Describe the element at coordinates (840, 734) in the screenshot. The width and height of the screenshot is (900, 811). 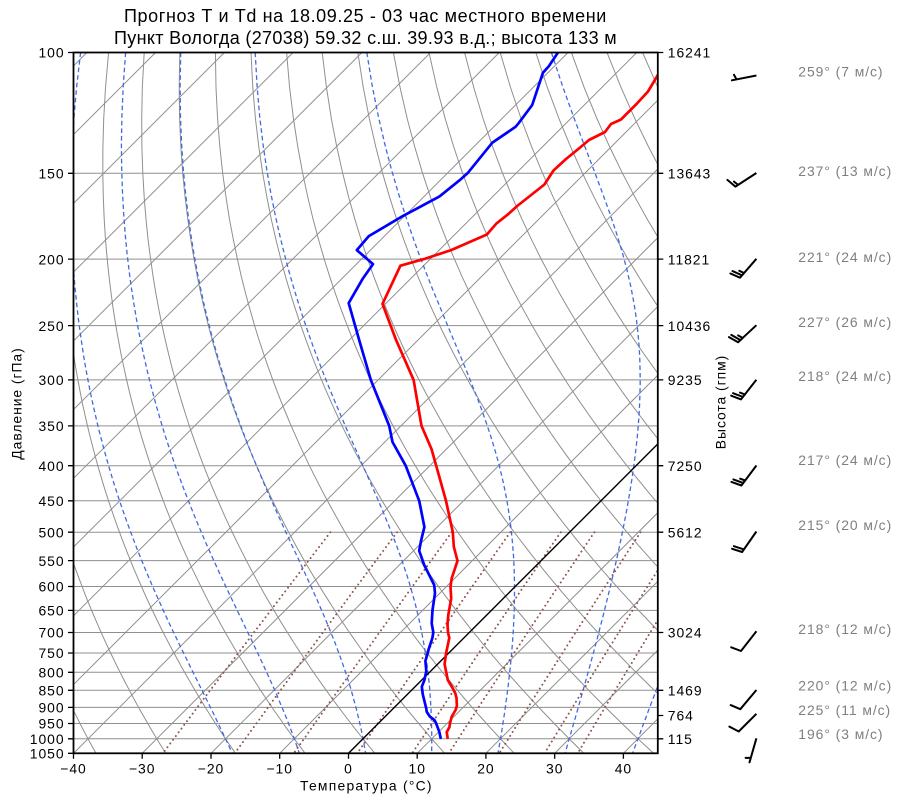
I see `svg-text: 196° (3 м/с)` at that location.